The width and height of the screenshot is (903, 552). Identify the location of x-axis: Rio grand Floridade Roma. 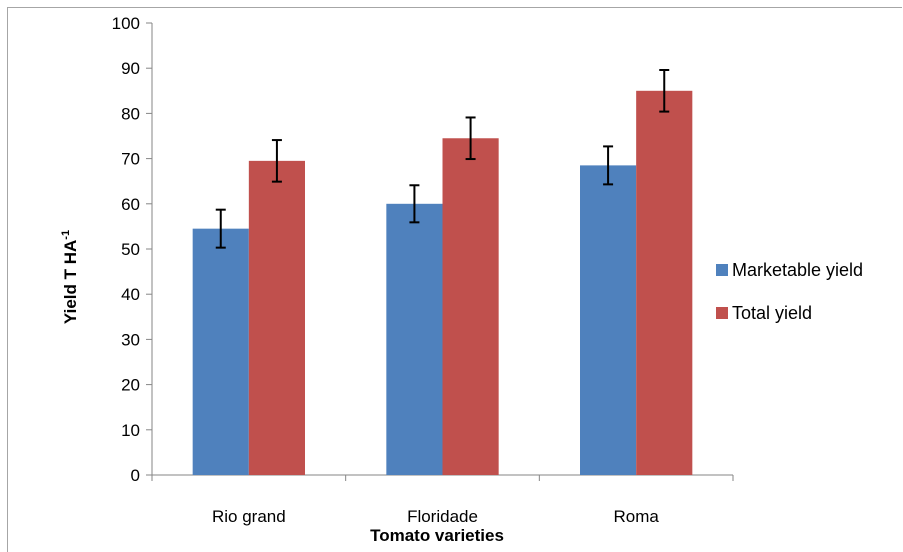
(442, 500).